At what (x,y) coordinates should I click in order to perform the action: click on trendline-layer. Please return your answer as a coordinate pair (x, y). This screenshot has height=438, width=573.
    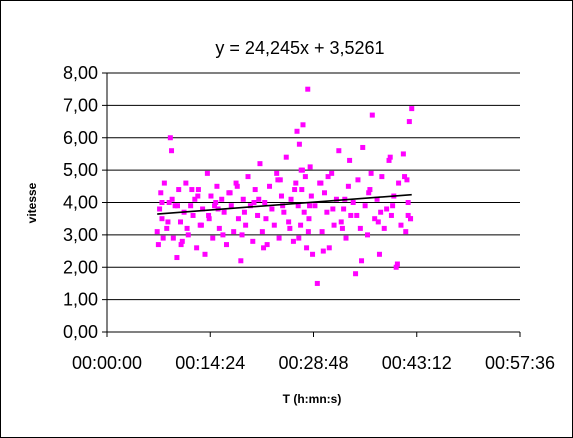
    Looking at the image, I should click on (284, 204).